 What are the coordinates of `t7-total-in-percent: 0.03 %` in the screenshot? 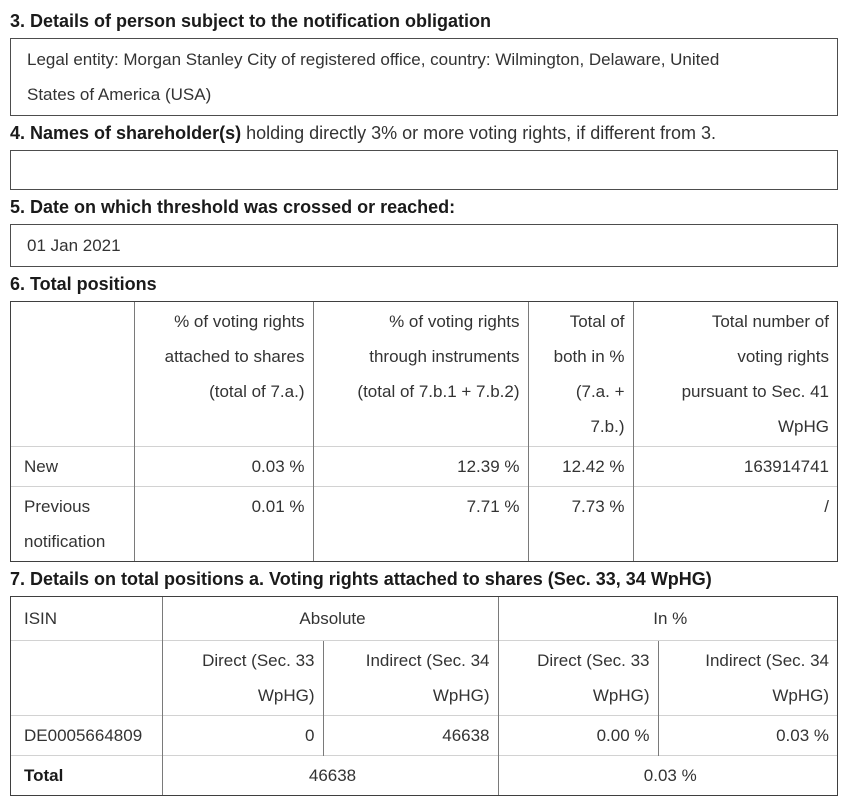 It's located at (667, 775).